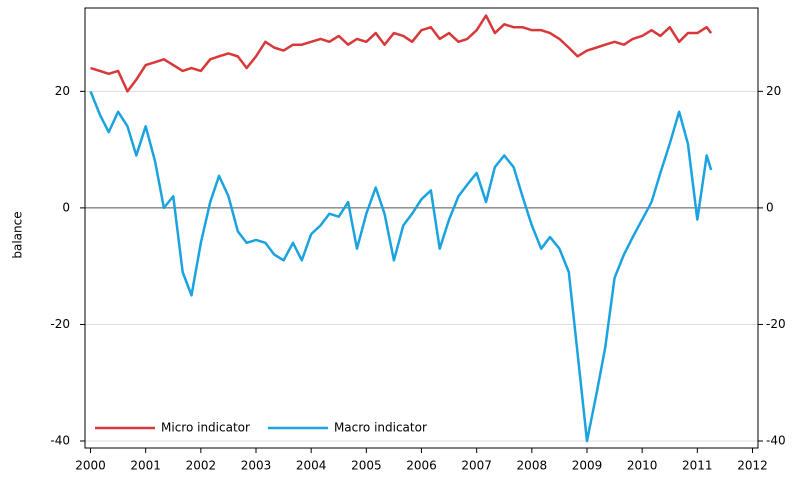 This screenshot has height=486, width=795. Describe the element at coordinates (770, 207) in the screenshot. I see `y2-tick-label: 0` at that location.